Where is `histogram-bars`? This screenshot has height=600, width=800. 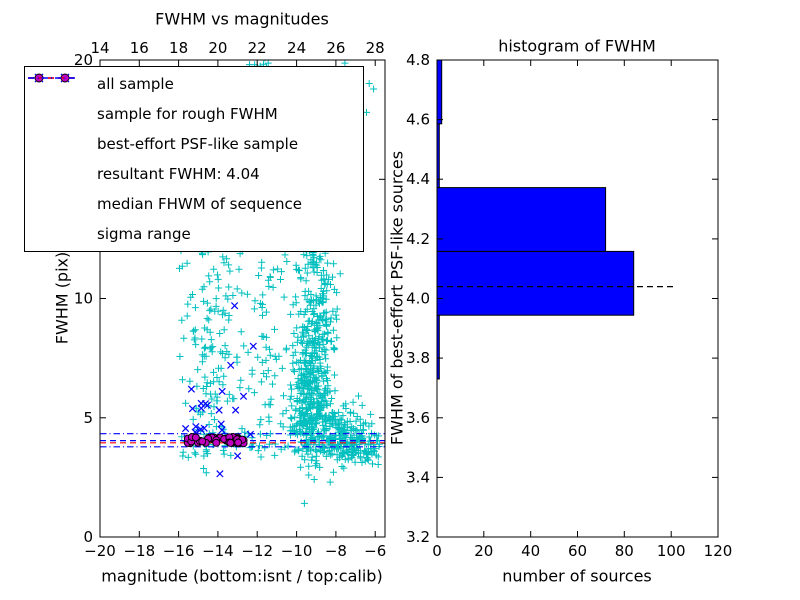 histogram-bars is located at coordinates (535, 219).